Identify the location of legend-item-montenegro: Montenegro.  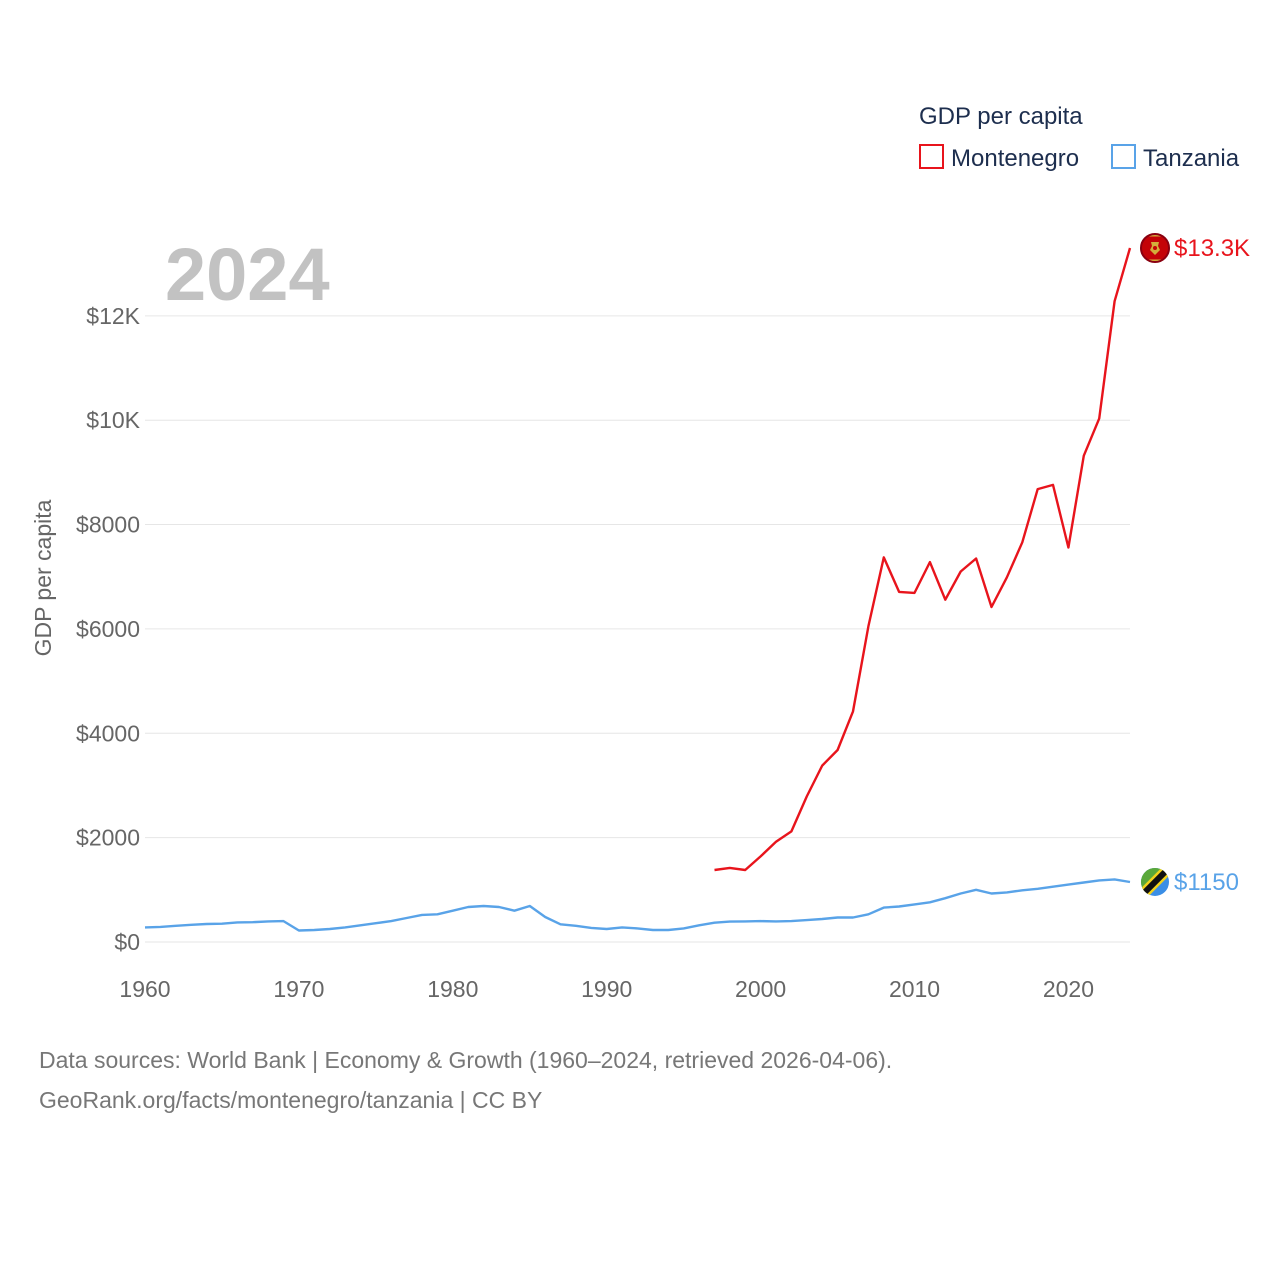
(999, 158).